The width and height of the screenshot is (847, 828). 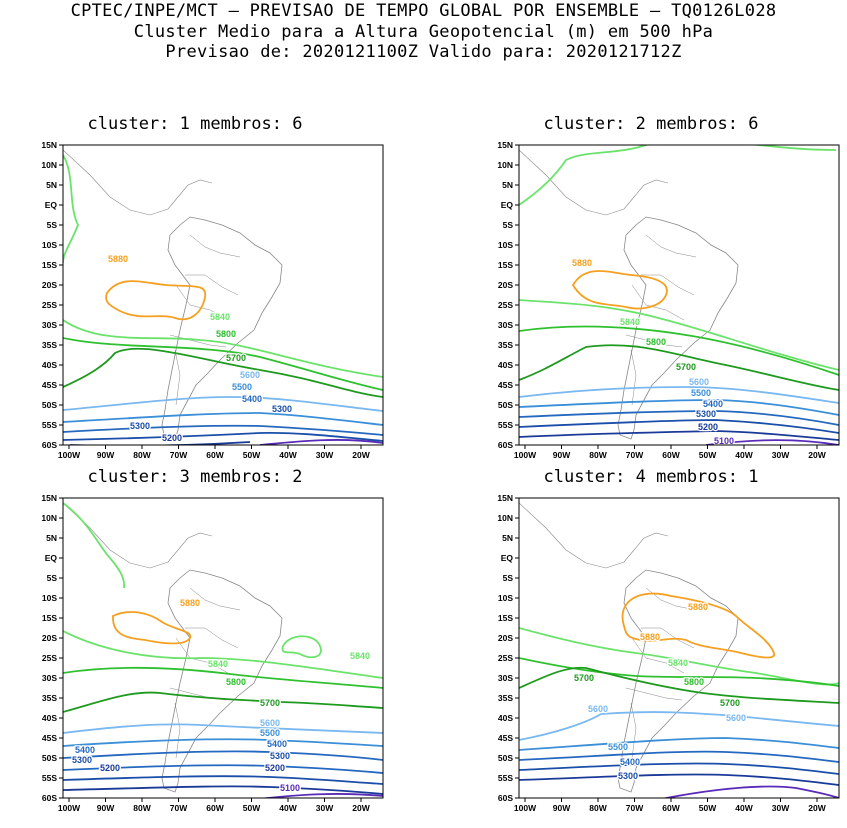 I want to click on plot-frame, so click(x=223, y=295).